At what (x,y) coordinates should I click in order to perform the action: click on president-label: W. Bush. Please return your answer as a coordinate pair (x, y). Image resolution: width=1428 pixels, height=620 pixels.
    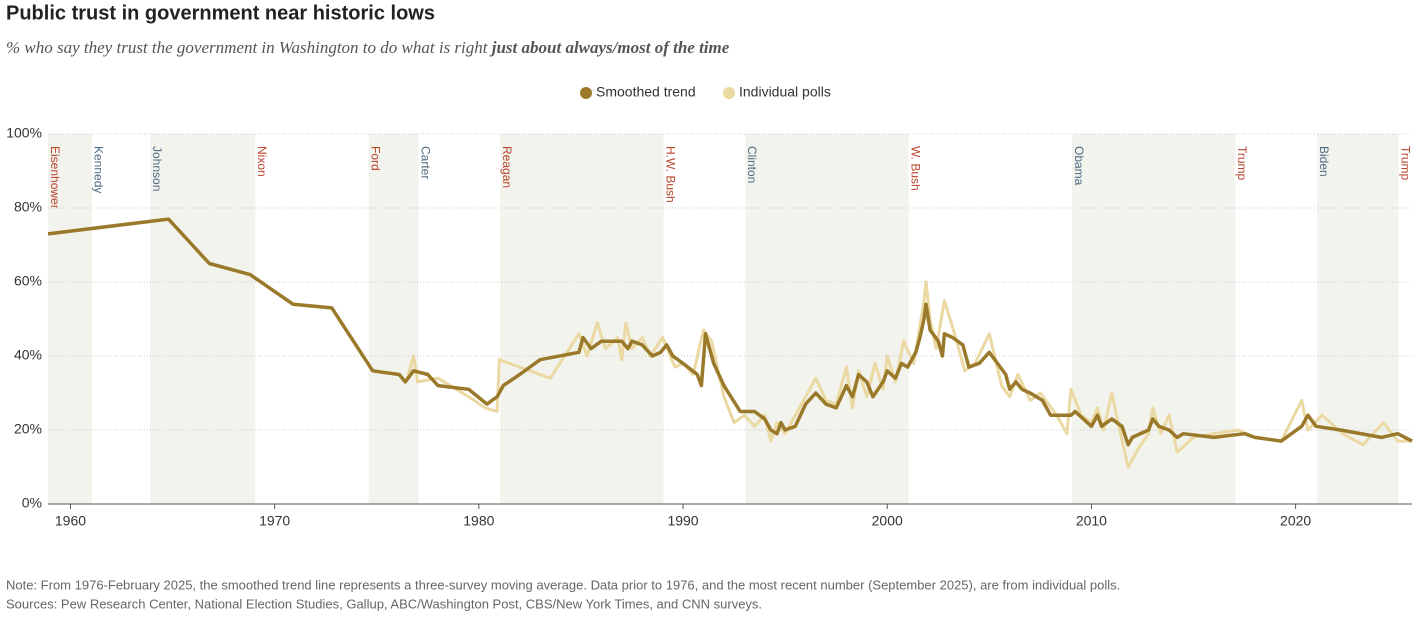
    Looking at the image, I should click on (915, 168).